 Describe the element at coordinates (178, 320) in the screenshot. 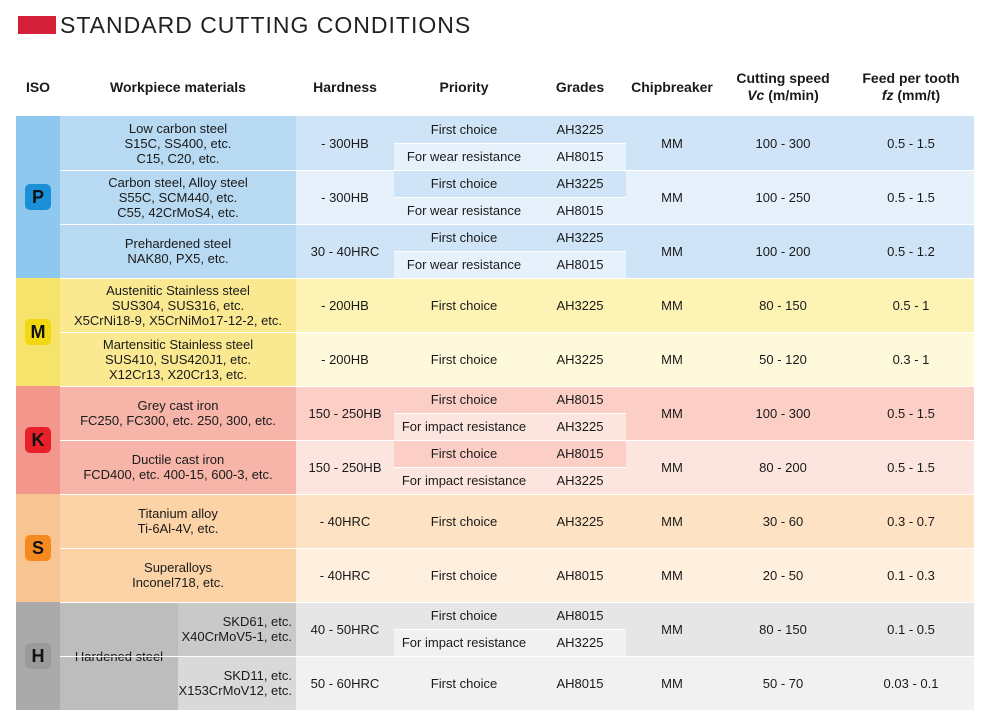

I see `material-line: X5CrNi18-9, X5CrNiMo17-12-2, etc.` at that location.